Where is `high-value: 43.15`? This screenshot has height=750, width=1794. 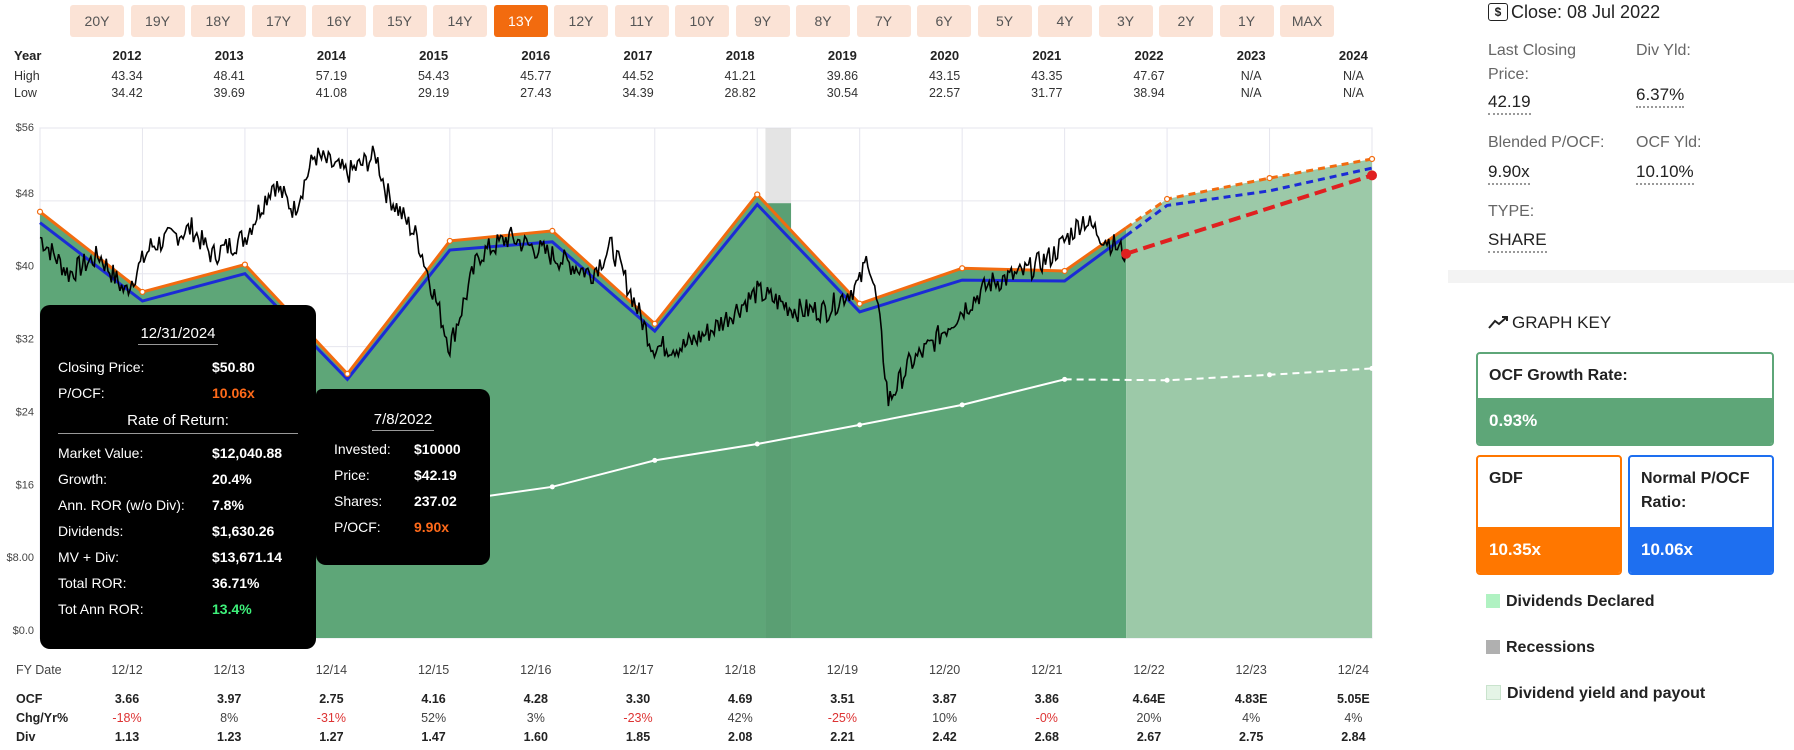 high-value: 43.15 is located at coordinates (944, 76).